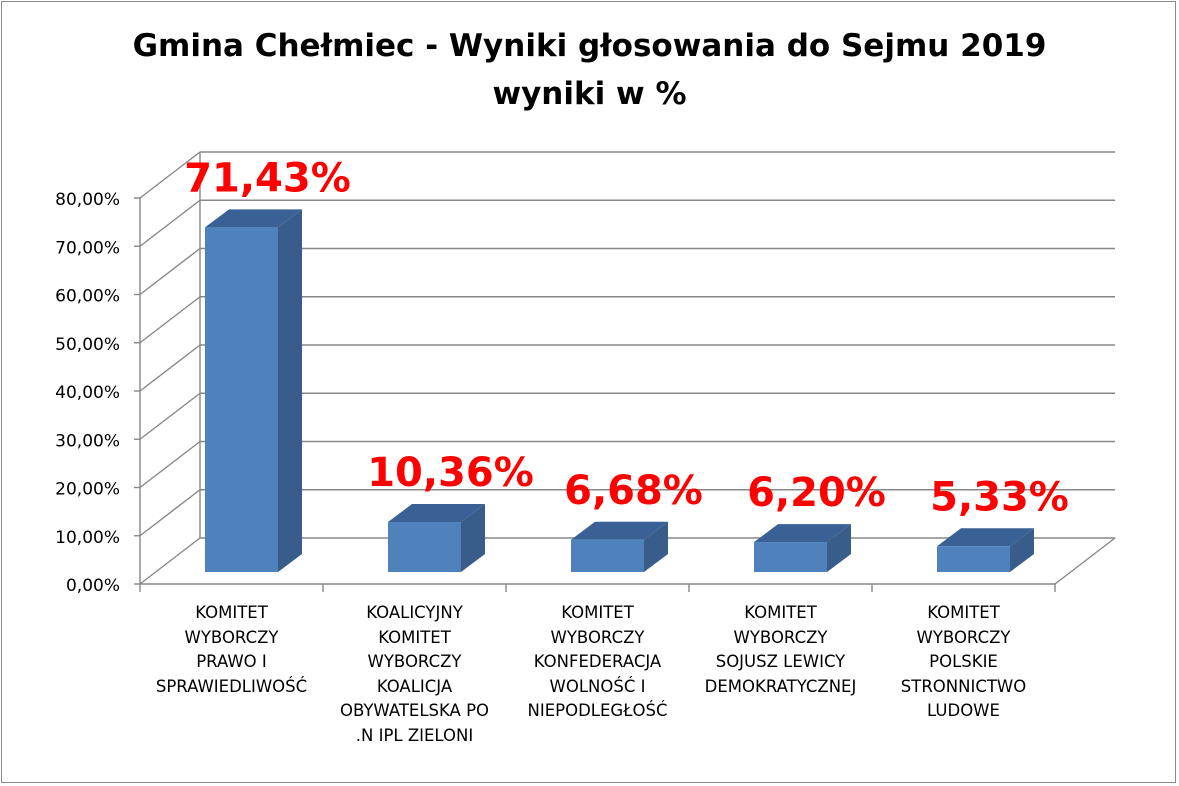 This screenshot has width=1179, height=786. I want to click on y-tick-label: 60,00%, so click(87, 297).